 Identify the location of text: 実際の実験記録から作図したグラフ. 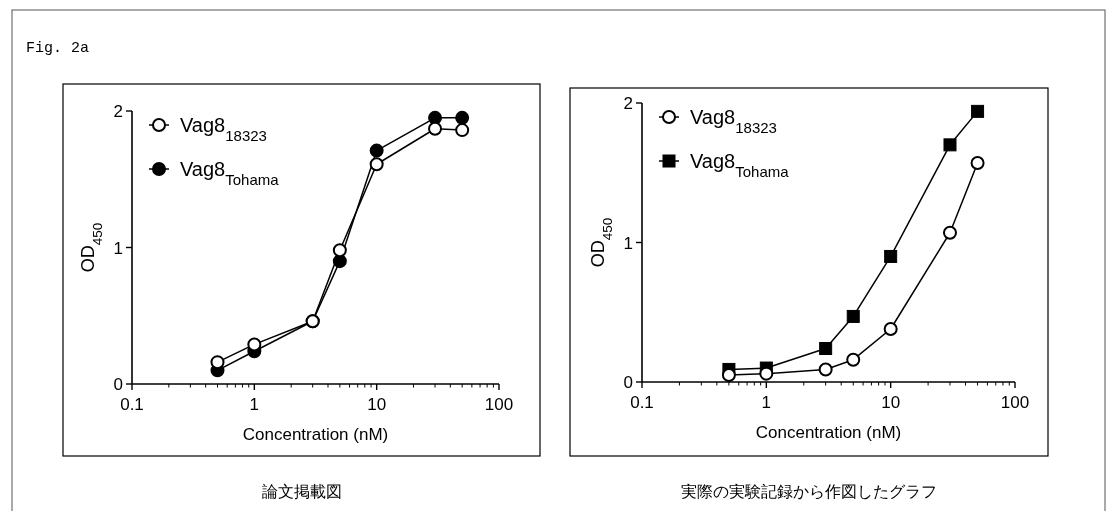
(809, 491).